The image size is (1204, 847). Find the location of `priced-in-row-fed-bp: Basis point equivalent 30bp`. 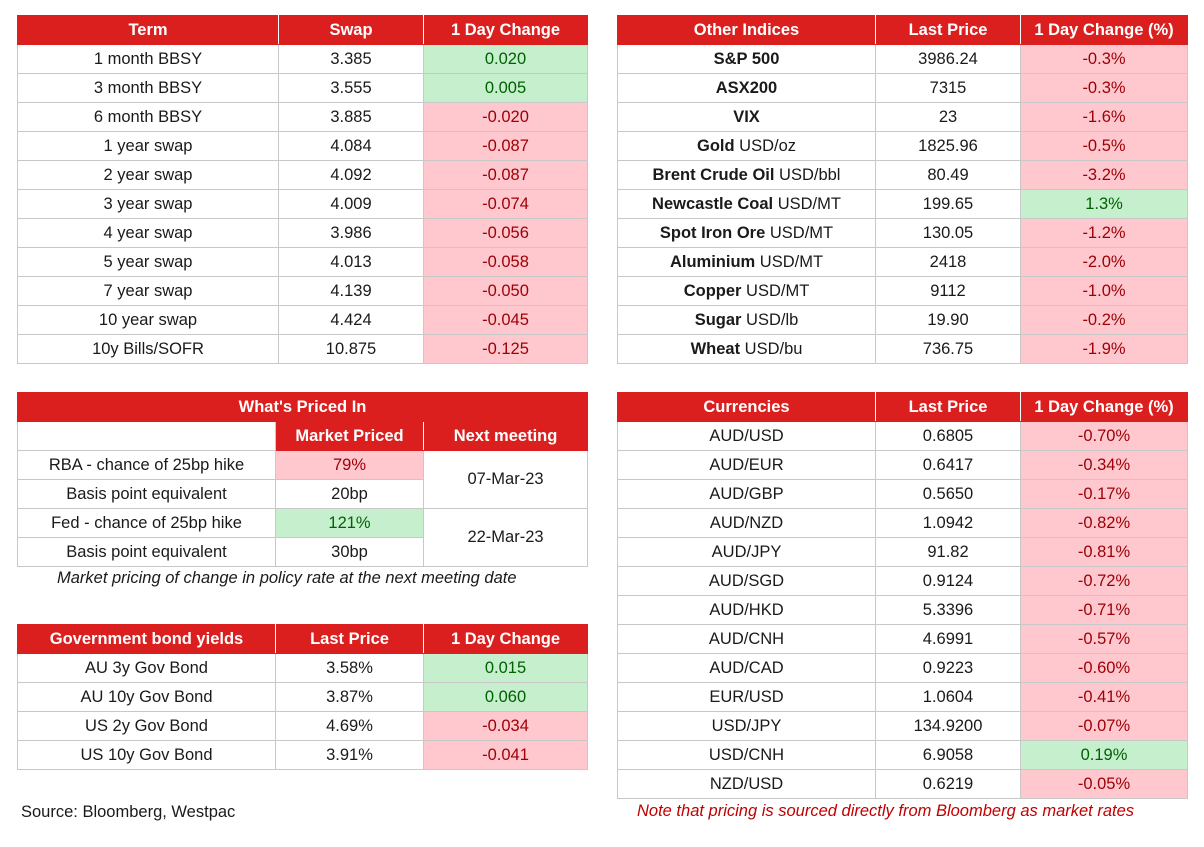

priced-in-row-fed-bp: Basis point equivalent 30bp is located at coordinates (302, 552).